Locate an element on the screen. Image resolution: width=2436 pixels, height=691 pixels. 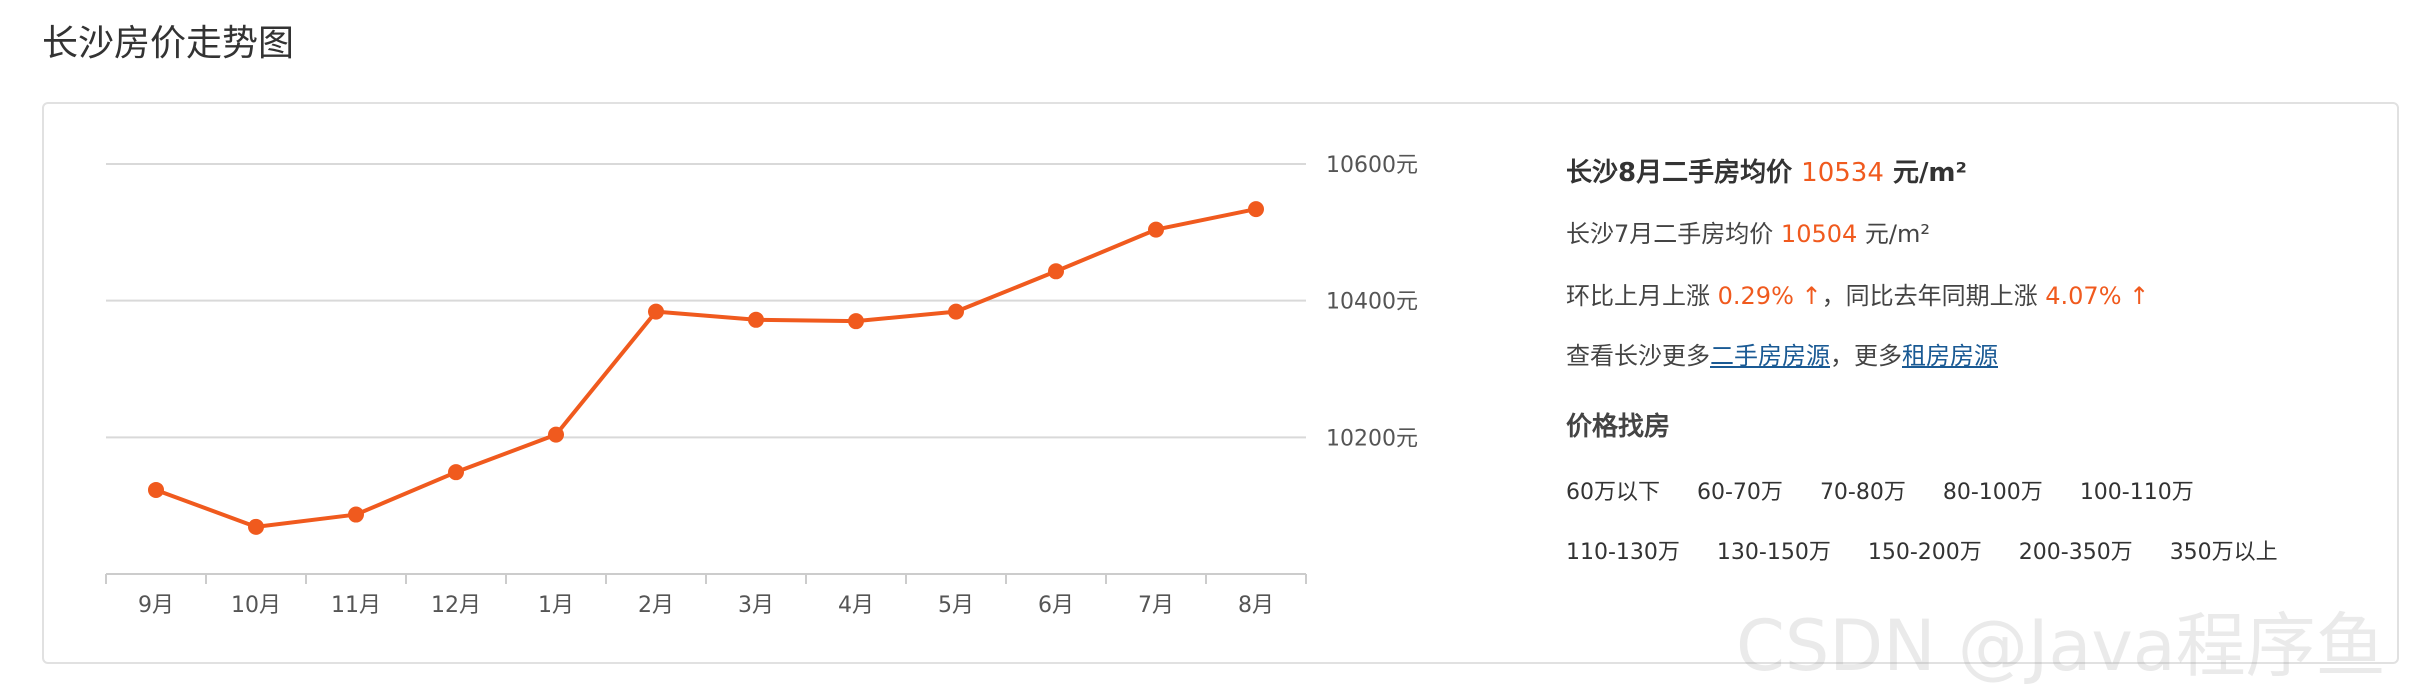
price-range-link: 200-350万 is located at coordinates (2075, 552).